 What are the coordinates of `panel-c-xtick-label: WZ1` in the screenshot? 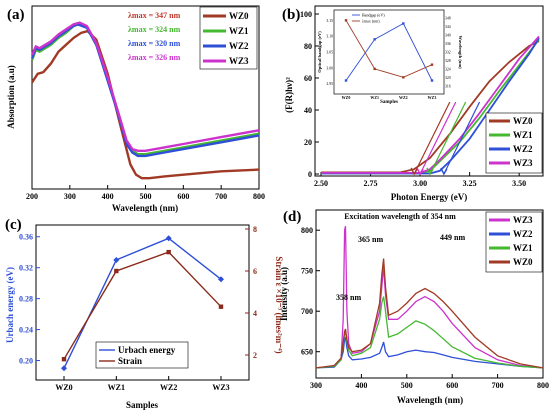 It's located at (116, 387).